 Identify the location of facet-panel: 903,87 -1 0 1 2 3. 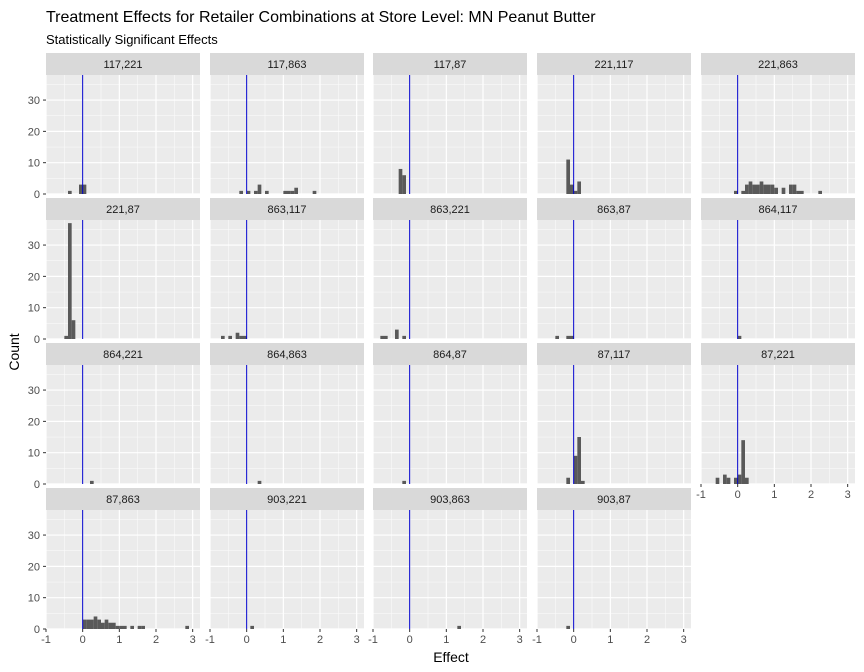
(611, 567).